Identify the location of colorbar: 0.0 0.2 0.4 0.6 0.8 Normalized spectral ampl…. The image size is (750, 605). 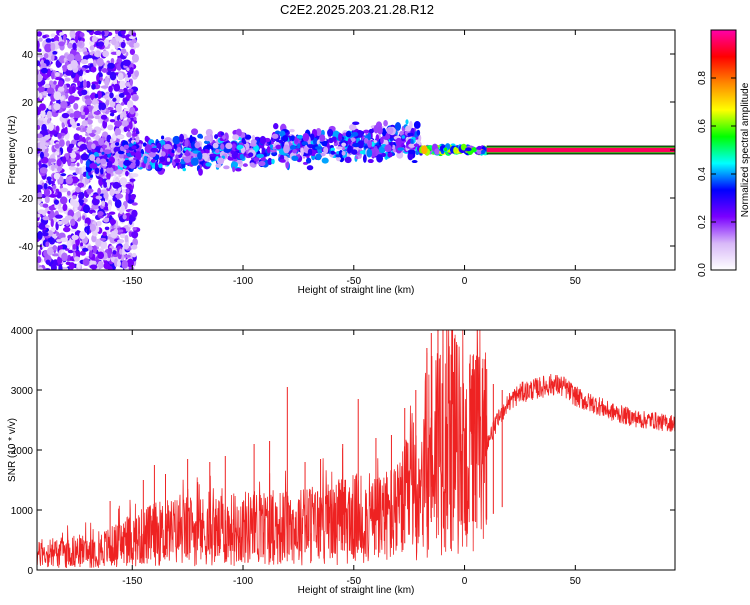
(723, 153).